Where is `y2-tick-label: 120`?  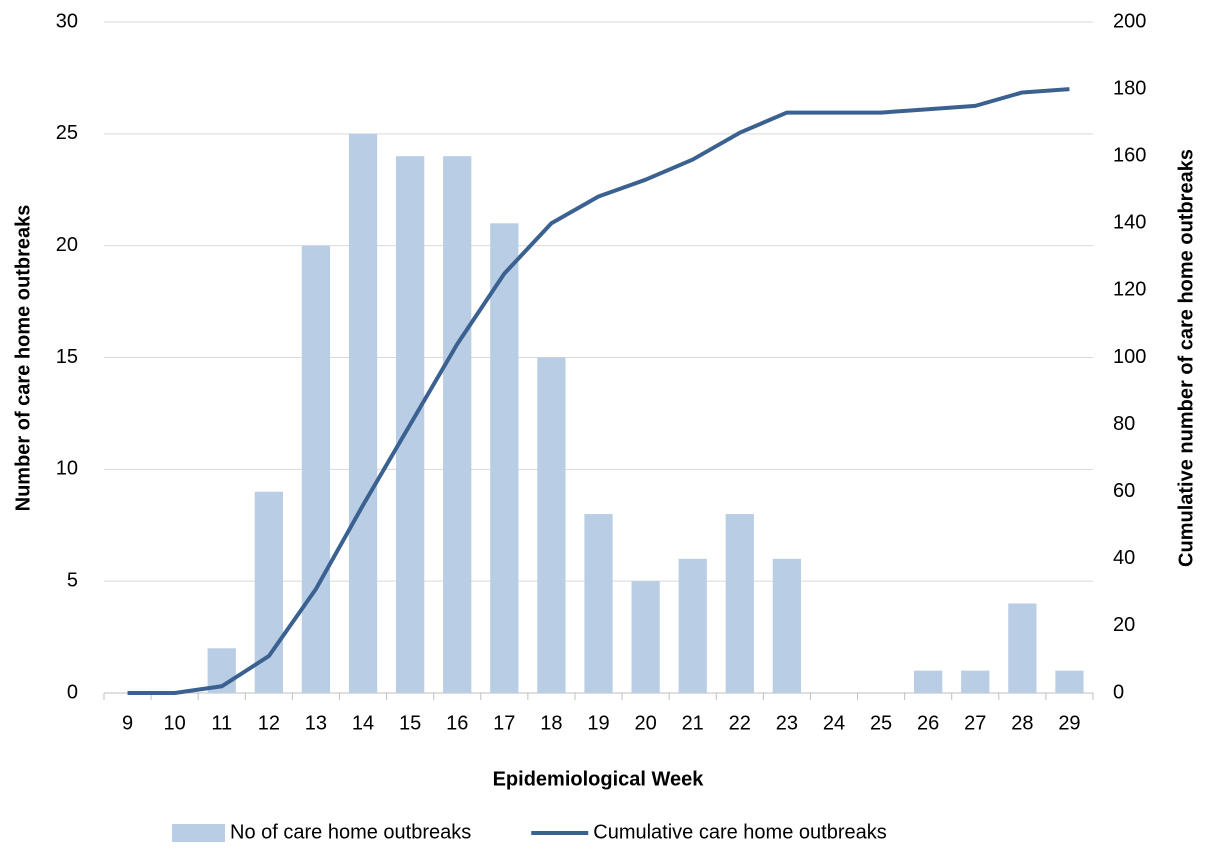 y2-tick-label: 120 is located at coordinates (1129, 290).